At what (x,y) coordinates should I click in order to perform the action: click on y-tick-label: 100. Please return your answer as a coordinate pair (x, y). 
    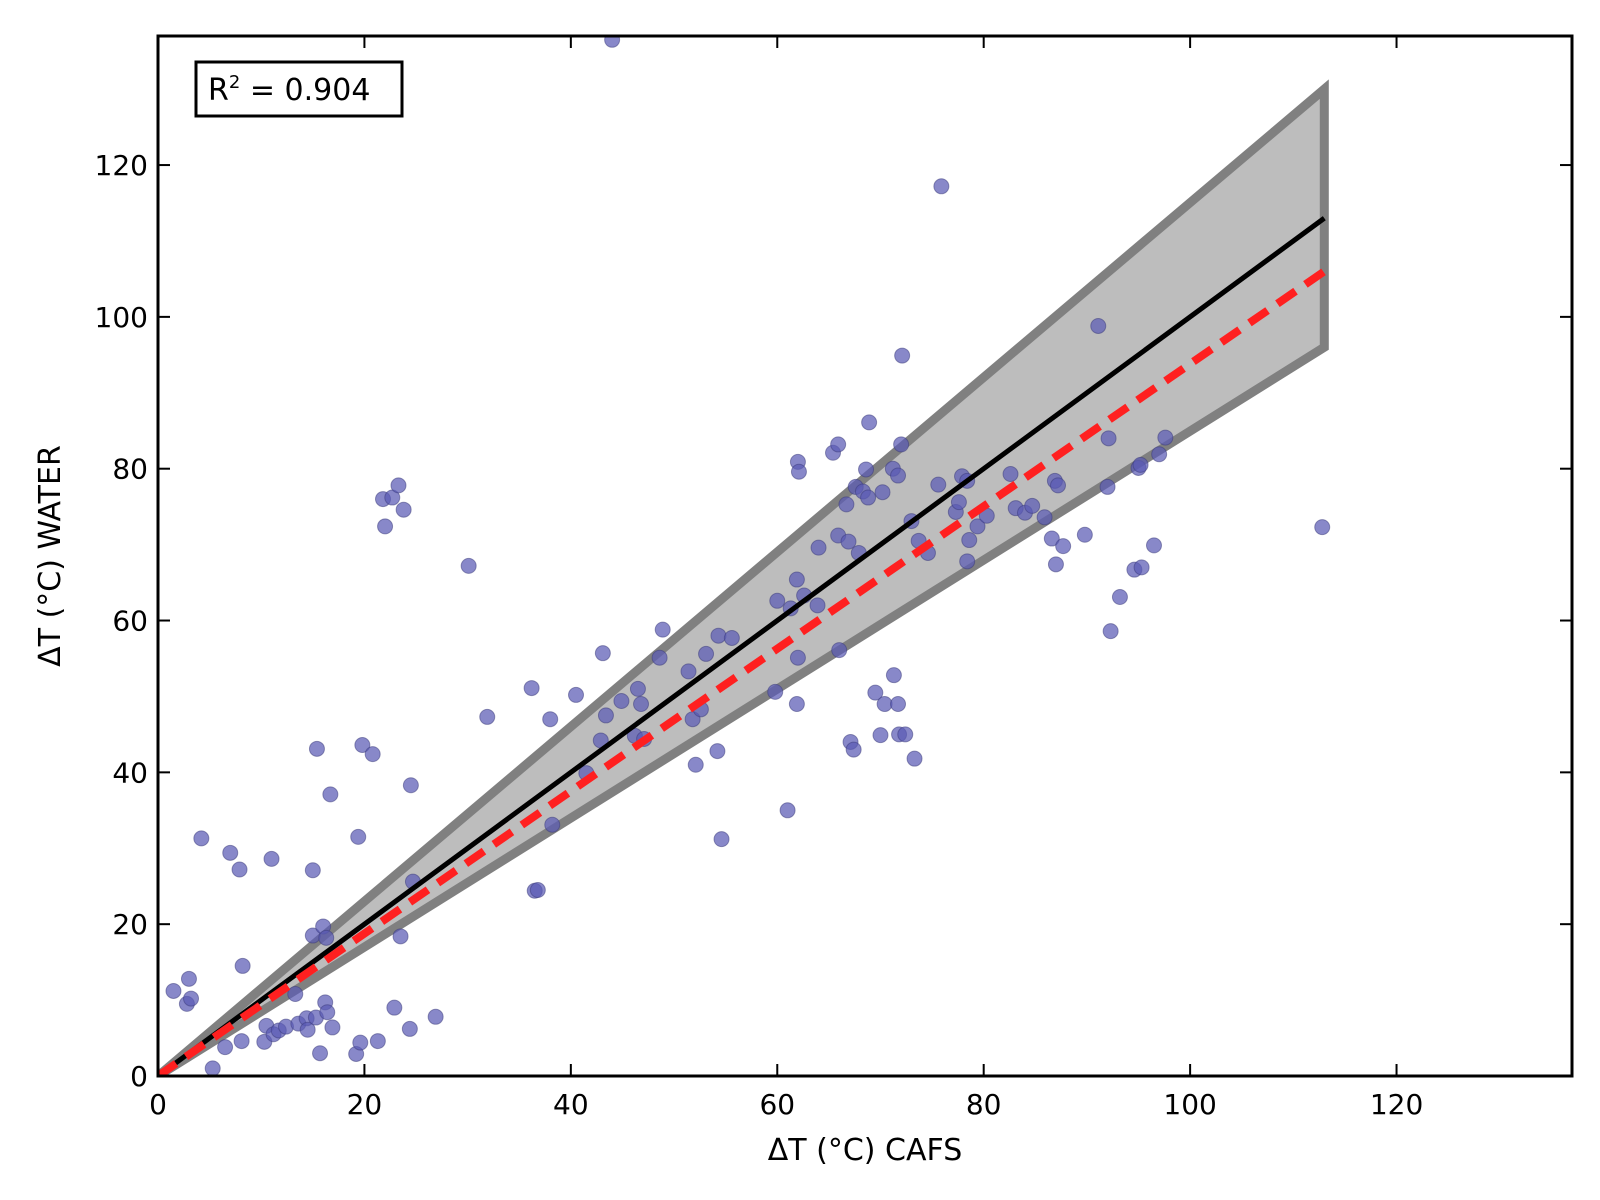
    Looking at the image, I should click on (121, 317).